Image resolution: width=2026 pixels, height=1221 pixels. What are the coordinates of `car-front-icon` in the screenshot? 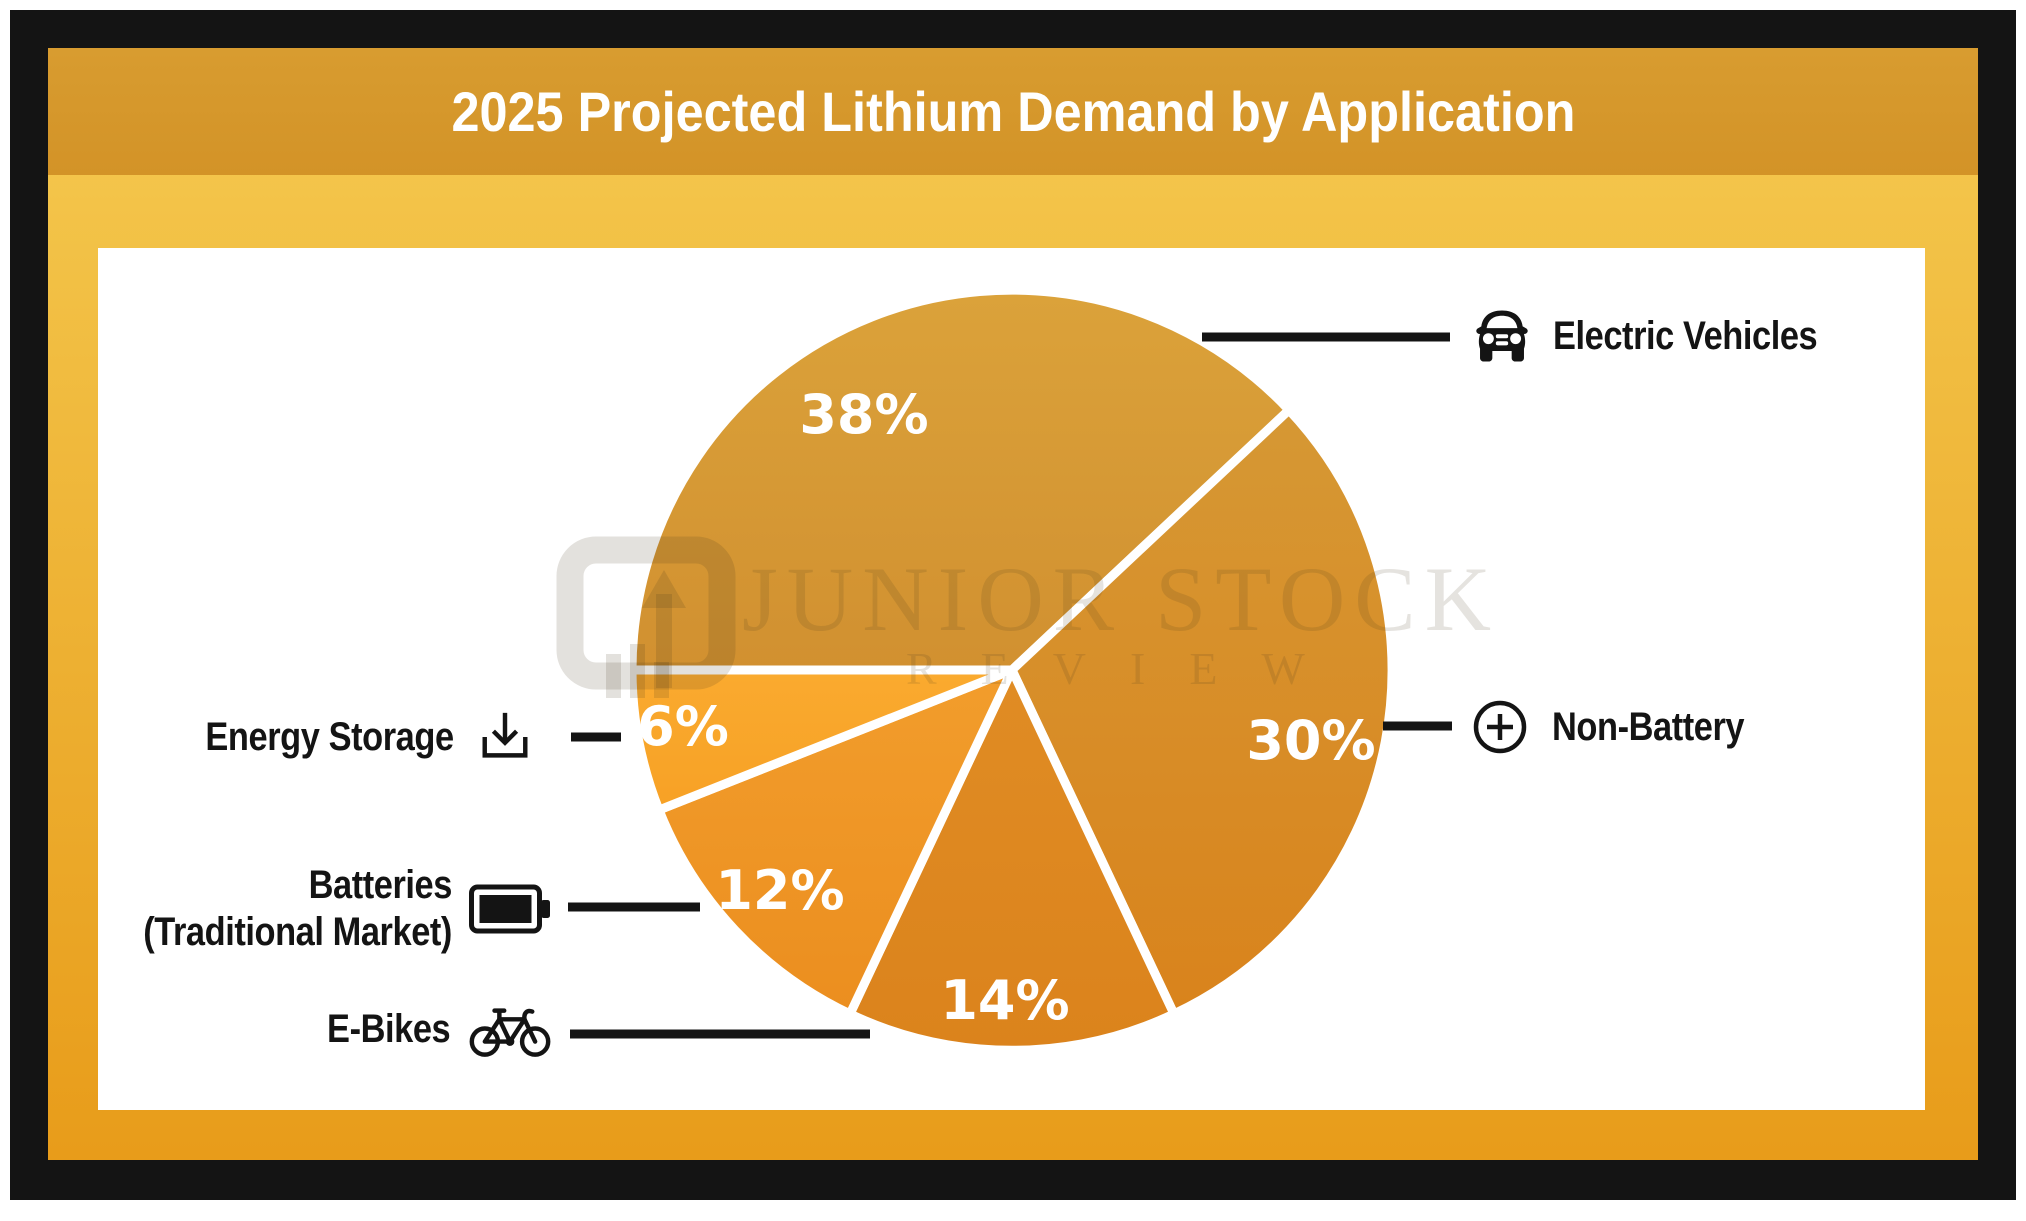 It's located at (1502, 336).